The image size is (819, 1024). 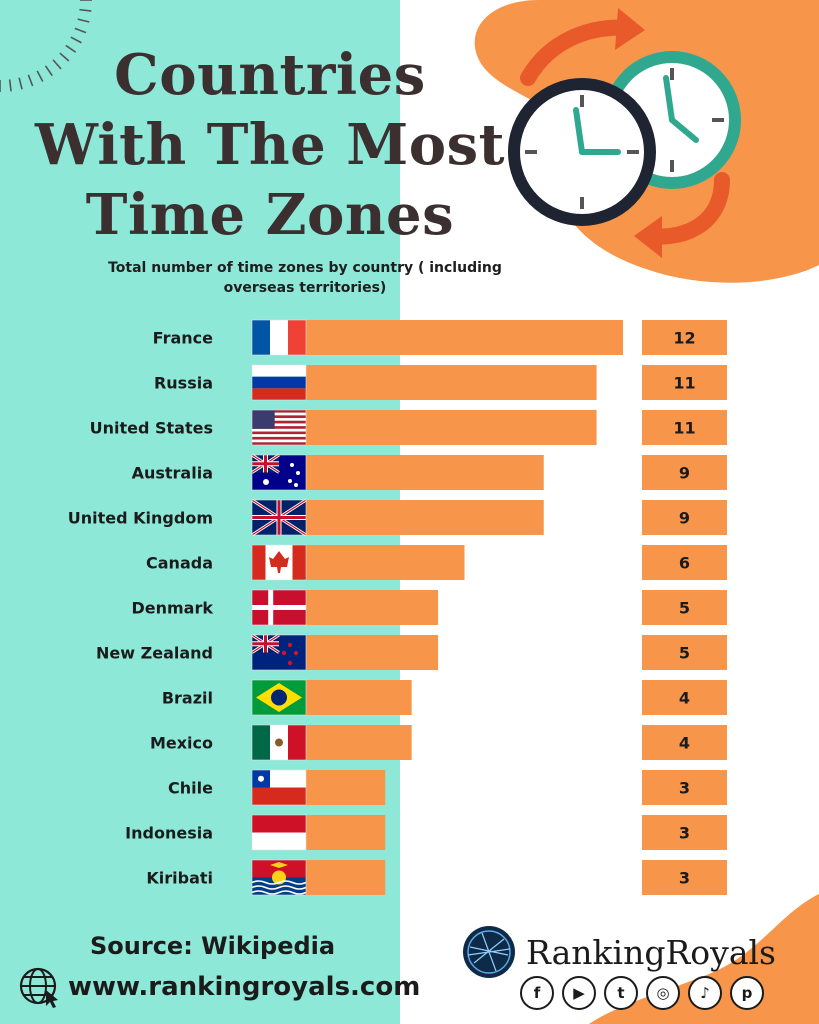 What do you see at coordinates (279, 427) in the screenshot?
I see `united-states-flag` at bounding box center [279, 427].